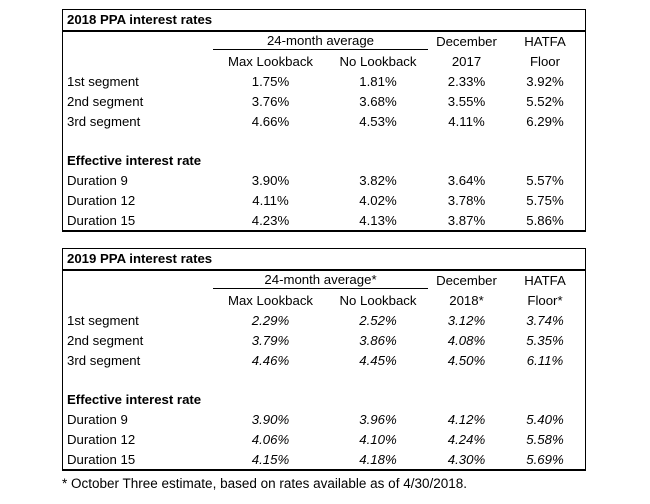 The image size is (650, 504). Describe the element at coordinates (270, 360) in the screenshot. I see `rate-value: 4.46%` at that location.